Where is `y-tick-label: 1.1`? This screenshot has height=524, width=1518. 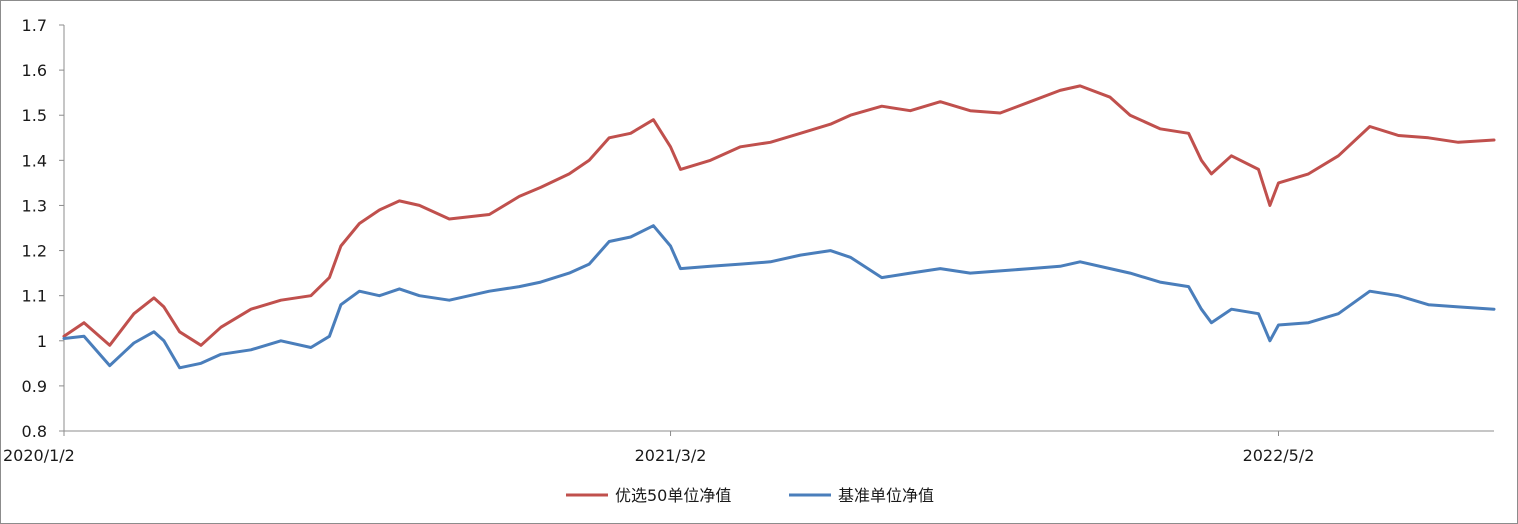
y-tick-label: 1.1 is located at coordinates (34, 296).